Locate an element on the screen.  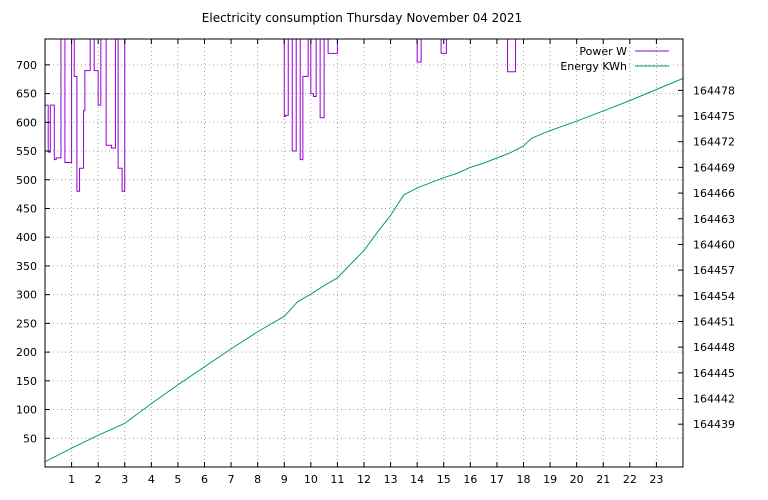
y-tick-label: 550 is located at coordinates (26, 151).